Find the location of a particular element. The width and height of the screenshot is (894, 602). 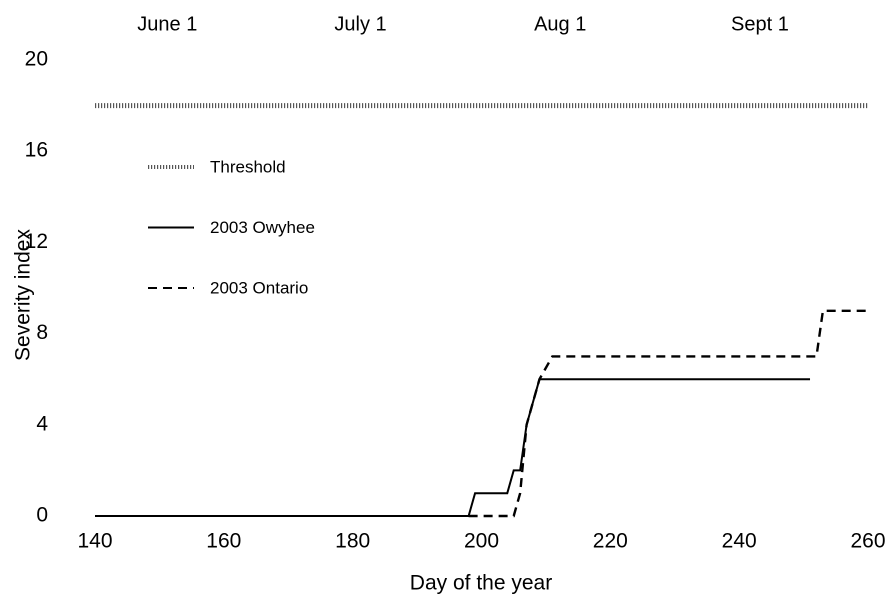

top-tick-label: June 1 is located at coordinates (167, 24).